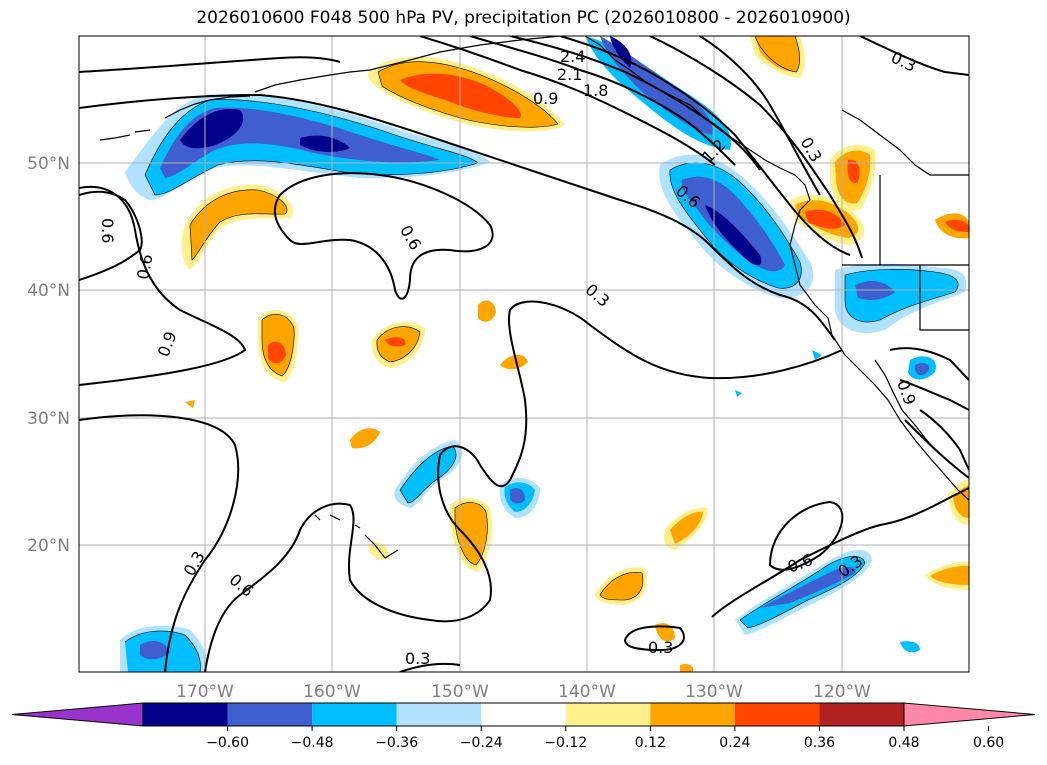 The height and width of the screenshot is (765, 1047). Describe the element at coordinates (565, 743) in the screenshot. I see `colorbar-tick-label: −0.12` at that location.